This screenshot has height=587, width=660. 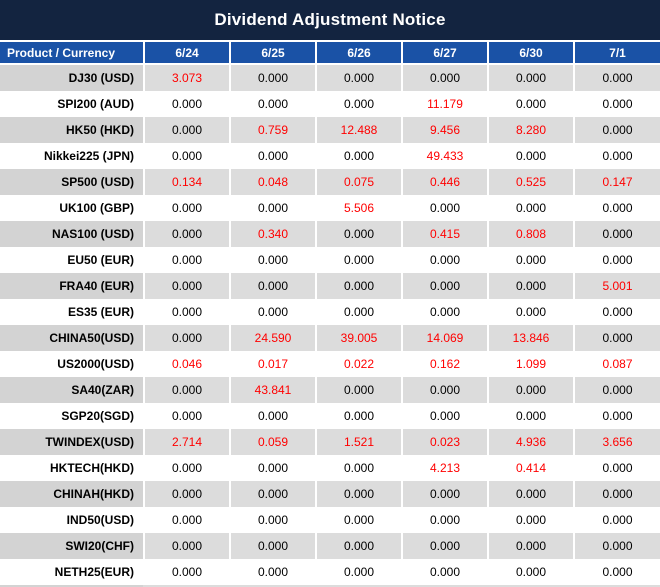 I want to click on value-cell: 0.414, so click(x=530, y=468).